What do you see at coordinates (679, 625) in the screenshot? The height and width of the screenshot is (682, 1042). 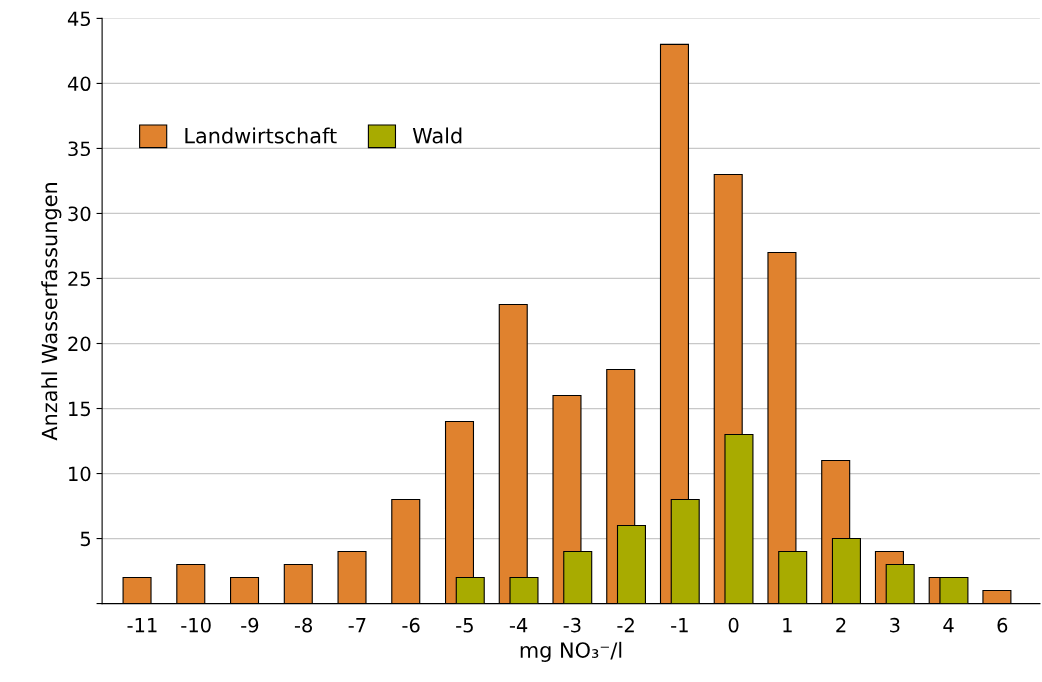 I see `x-tick-label: -1` at bounding box center [679, 625].